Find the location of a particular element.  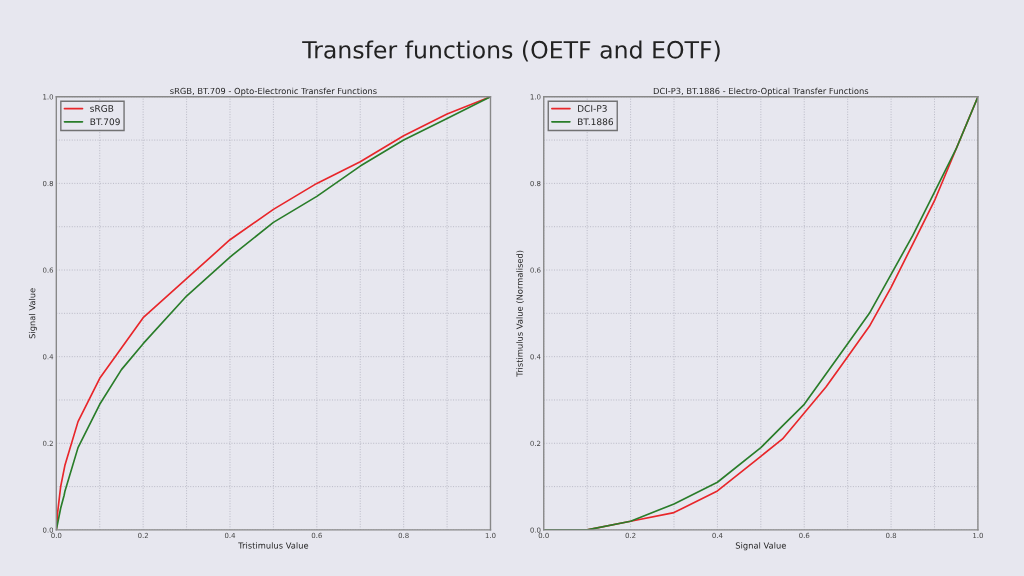

x-axis-title: Signal Value is located at coordinates (760, 546).